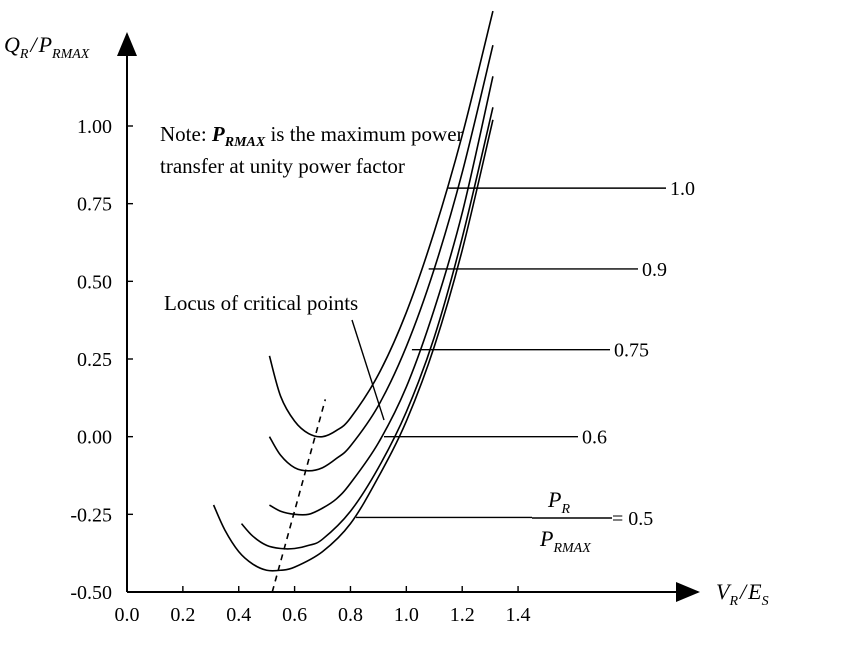 The height and width of the screenshot is (652, 848). Describe the element at coordinates (518, 615) in the screenshot. I see `x-tick-label: 1.4` at that location.